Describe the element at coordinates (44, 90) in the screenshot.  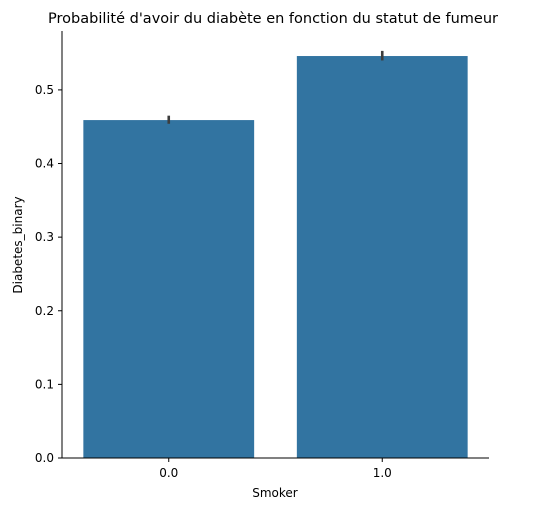
I see `y-tick-label-0.5: 0.5` at that location.